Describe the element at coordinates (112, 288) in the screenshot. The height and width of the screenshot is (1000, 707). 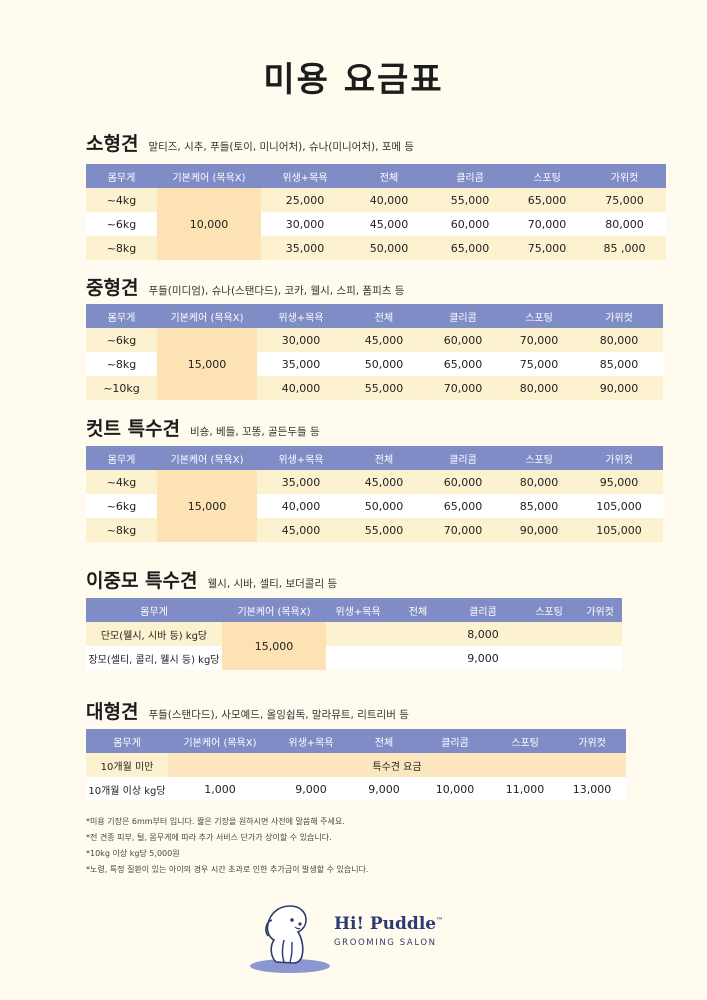
I see `section-title: 중형견` at that location.